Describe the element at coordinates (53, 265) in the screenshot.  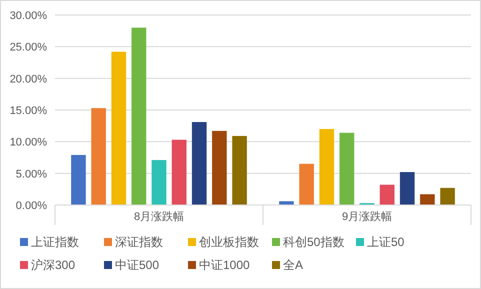
I see `legend-label: 沪深300` at that location.